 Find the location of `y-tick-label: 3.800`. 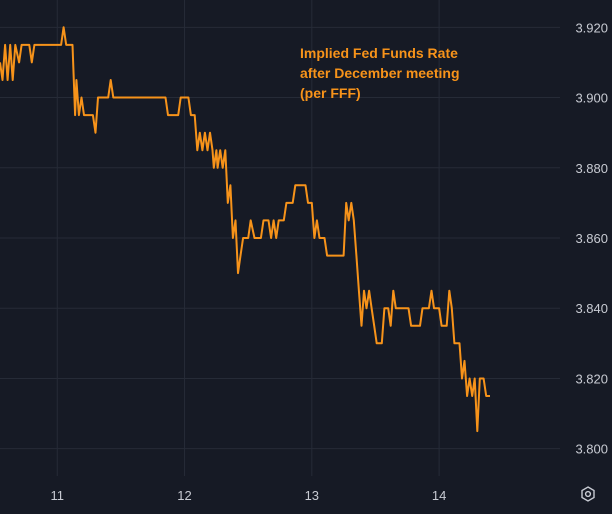

y-tick-label: 3.800 is located at coordinates (591, 449).